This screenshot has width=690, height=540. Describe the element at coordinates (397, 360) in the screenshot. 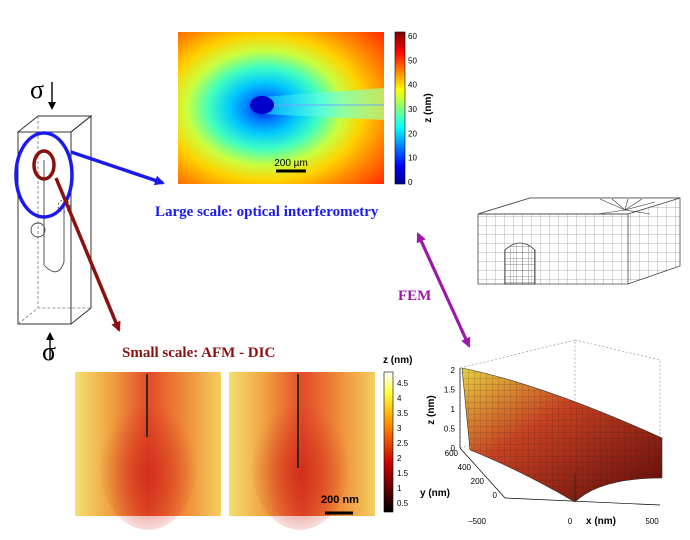

I see `afm-colorbar-label: z (nm)` at that location.